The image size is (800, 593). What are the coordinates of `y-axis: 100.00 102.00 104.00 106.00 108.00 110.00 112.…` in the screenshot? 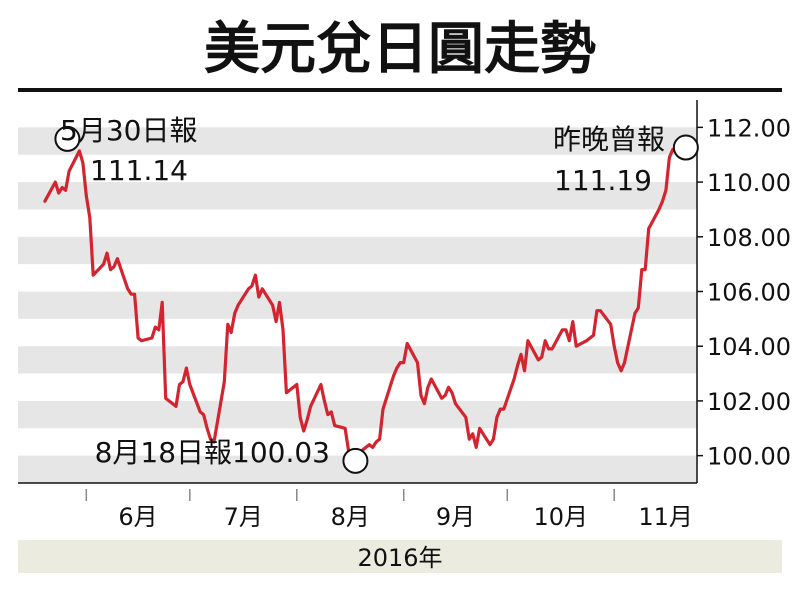 It's located at (743, 291).